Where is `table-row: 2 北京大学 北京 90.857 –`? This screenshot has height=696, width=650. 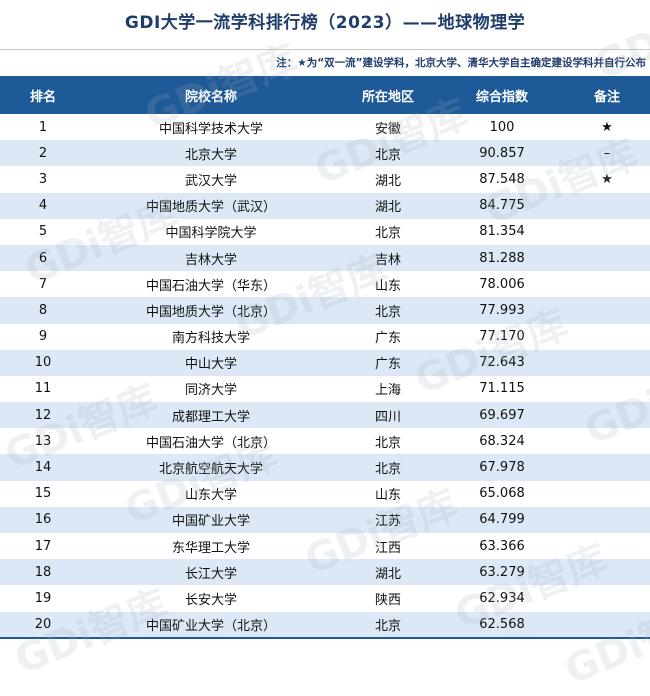 table-row: 2 北京大学 北京 90.857 – is located at coordinates (325, 153).